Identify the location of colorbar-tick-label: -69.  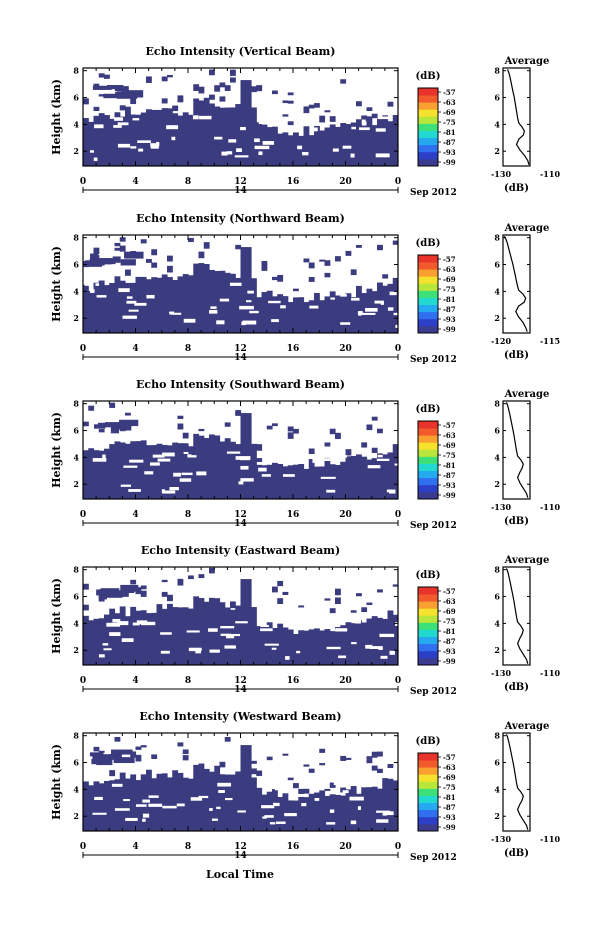
(449, 777).